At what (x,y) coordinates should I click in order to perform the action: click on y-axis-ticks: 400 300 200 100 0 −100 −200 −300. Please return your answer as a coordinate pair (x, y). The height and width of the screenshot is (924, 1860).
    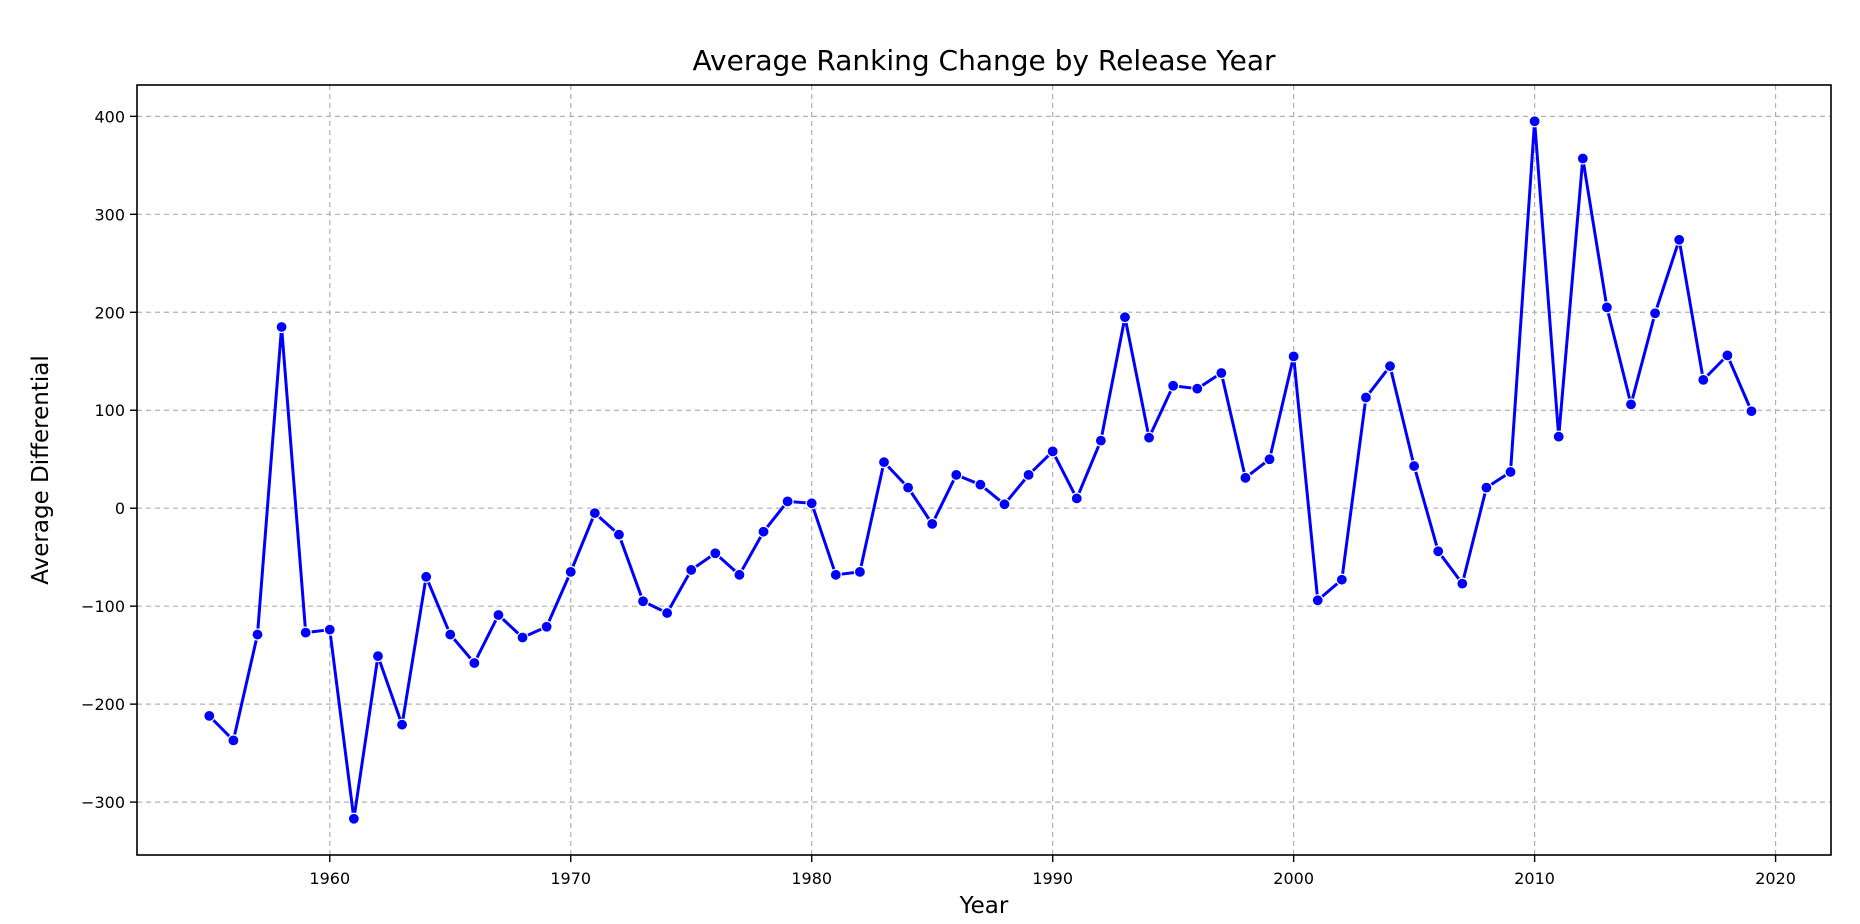
    Looking at the image, I should click on (109, 459).